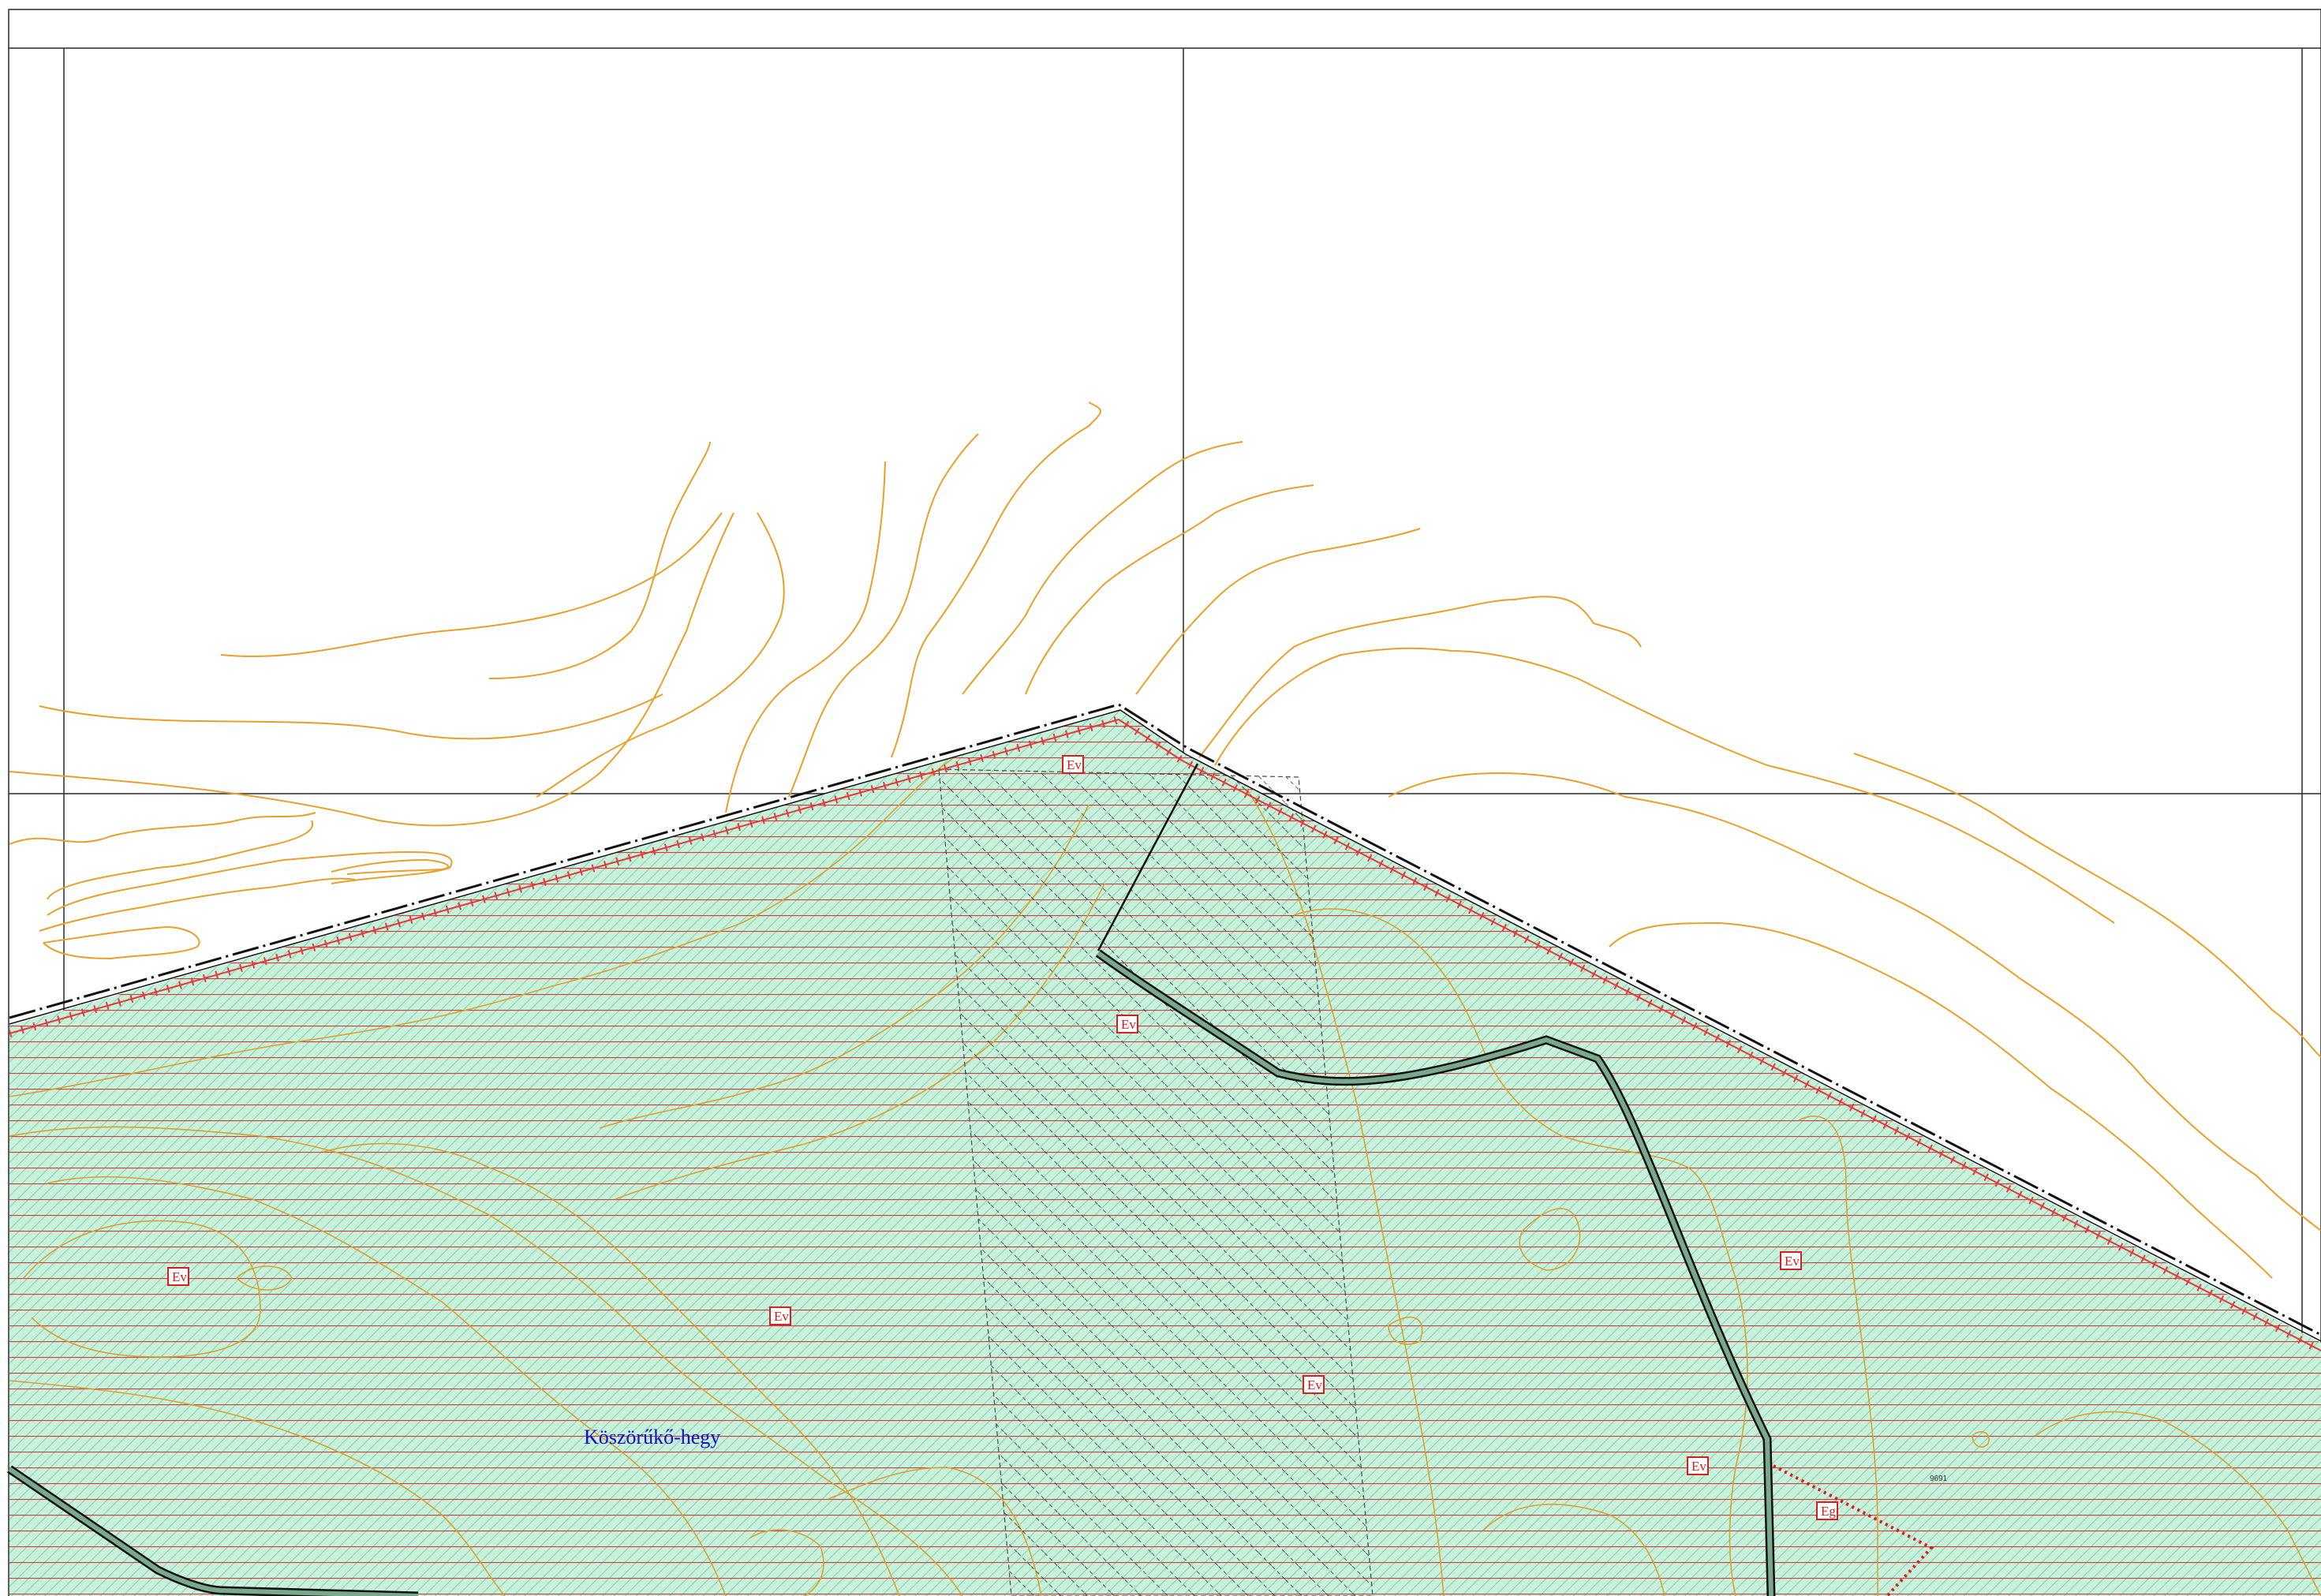  I want to click on svg-text: Eg, so click(1829, 1511).